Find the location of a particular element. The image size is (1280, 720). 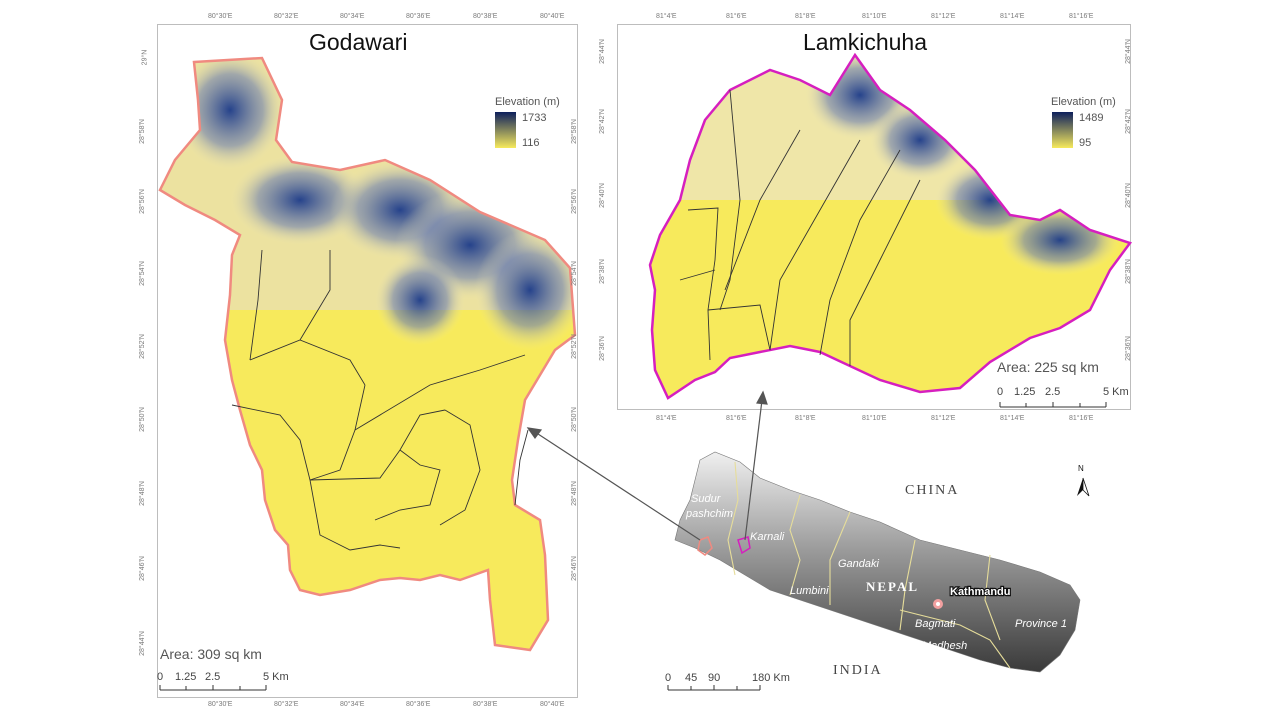

godawari-lon-top-5: 80°40'E is located at coordinates (552, 16).